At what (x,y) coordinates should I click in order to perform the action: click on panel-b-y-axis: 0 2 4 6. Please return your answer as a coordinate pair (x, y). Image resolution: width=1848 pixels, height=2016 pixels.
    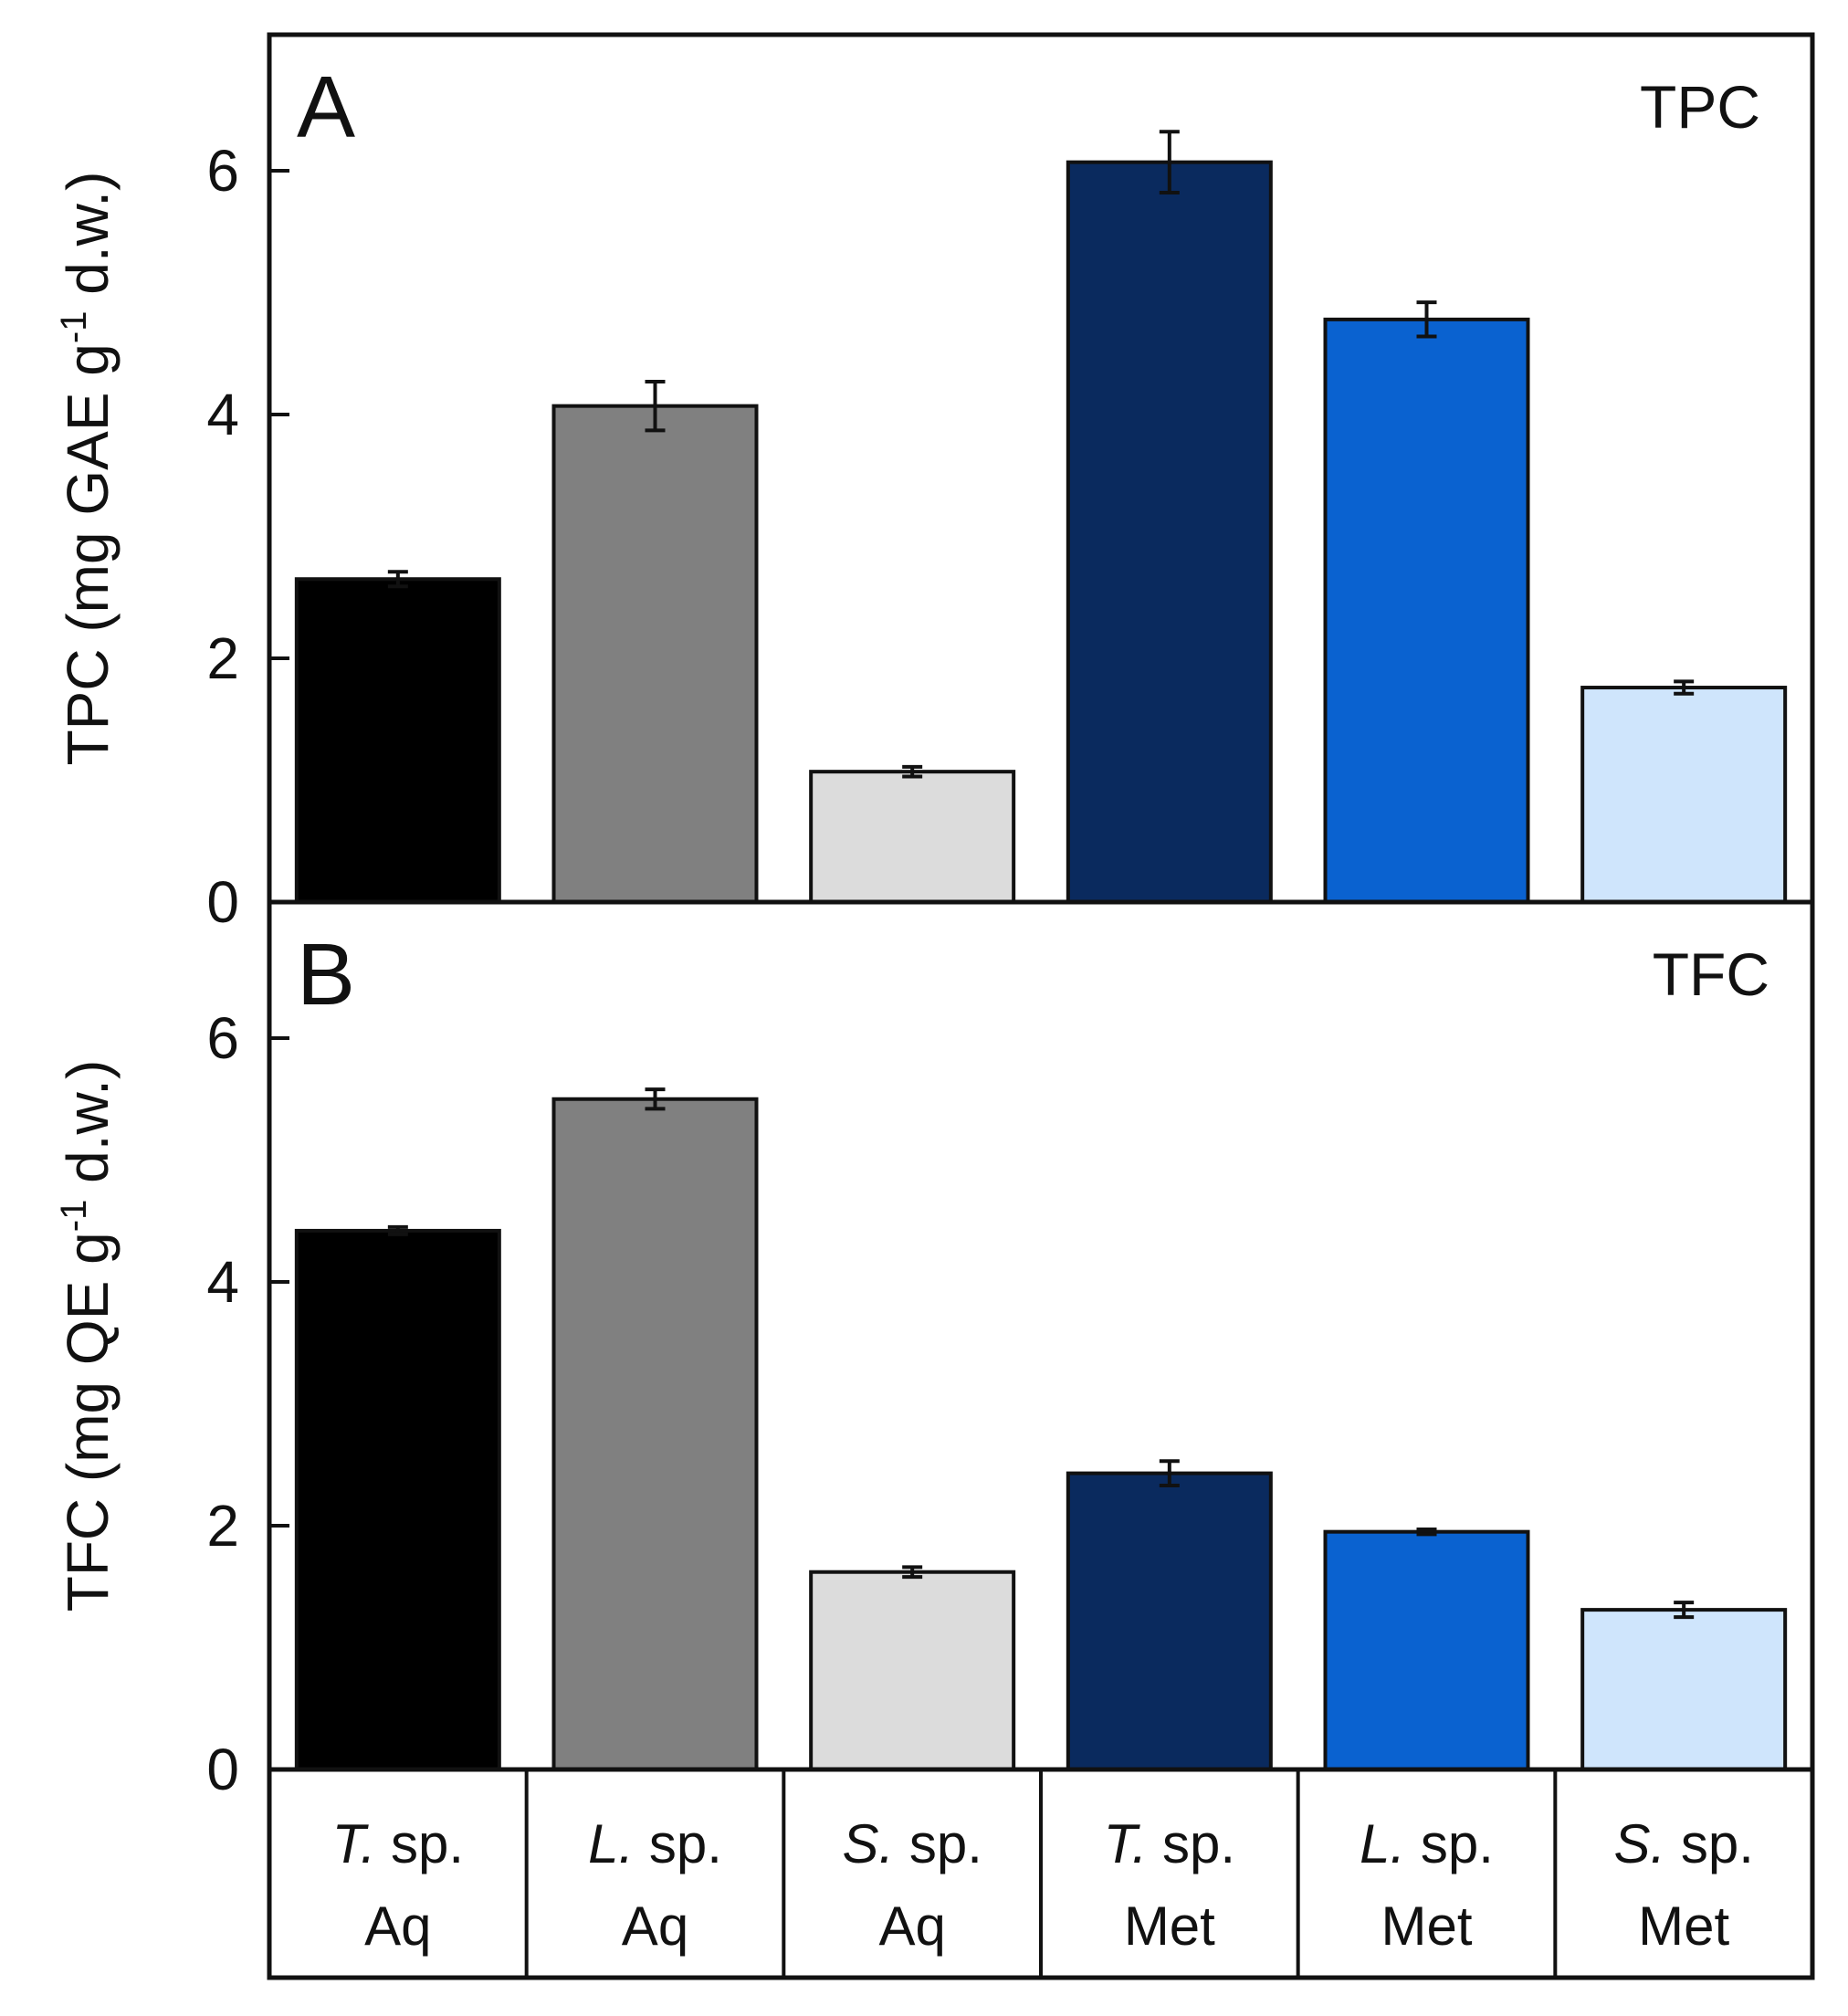
    Looking at the image, I should click on (248, 1403).